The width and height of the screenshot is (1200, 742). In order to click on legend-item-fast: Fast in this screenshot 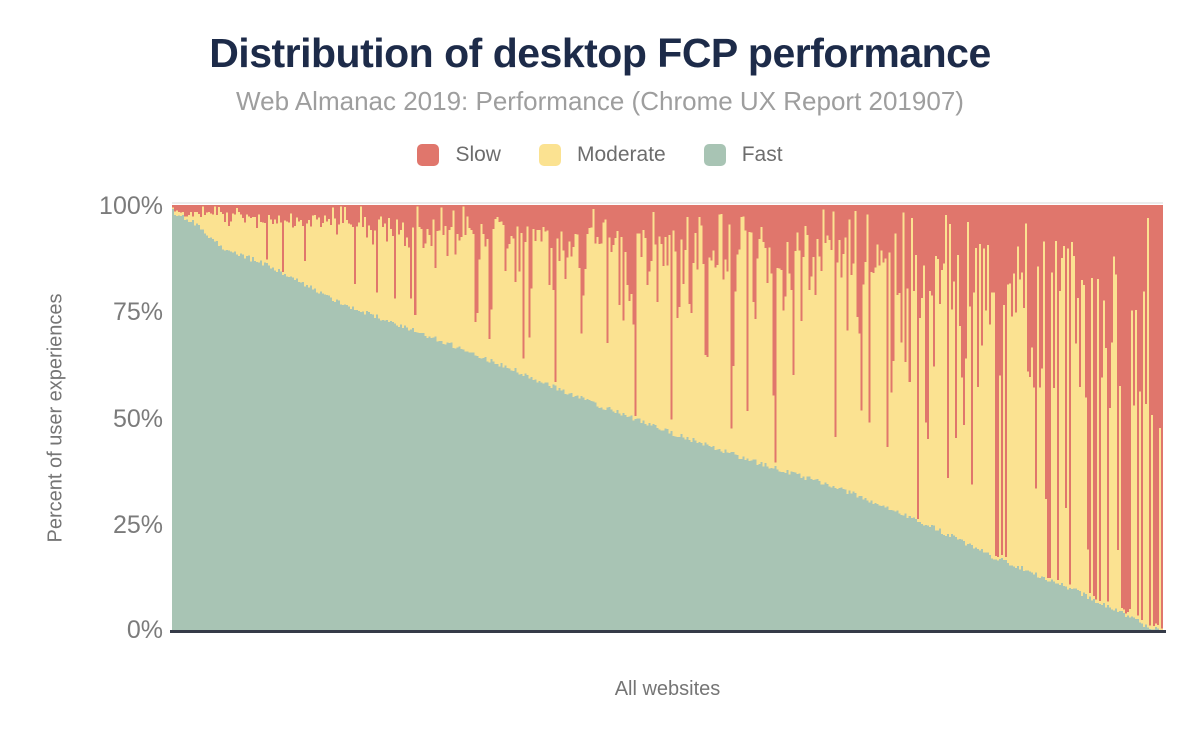, I will do `click(743, 155)`.